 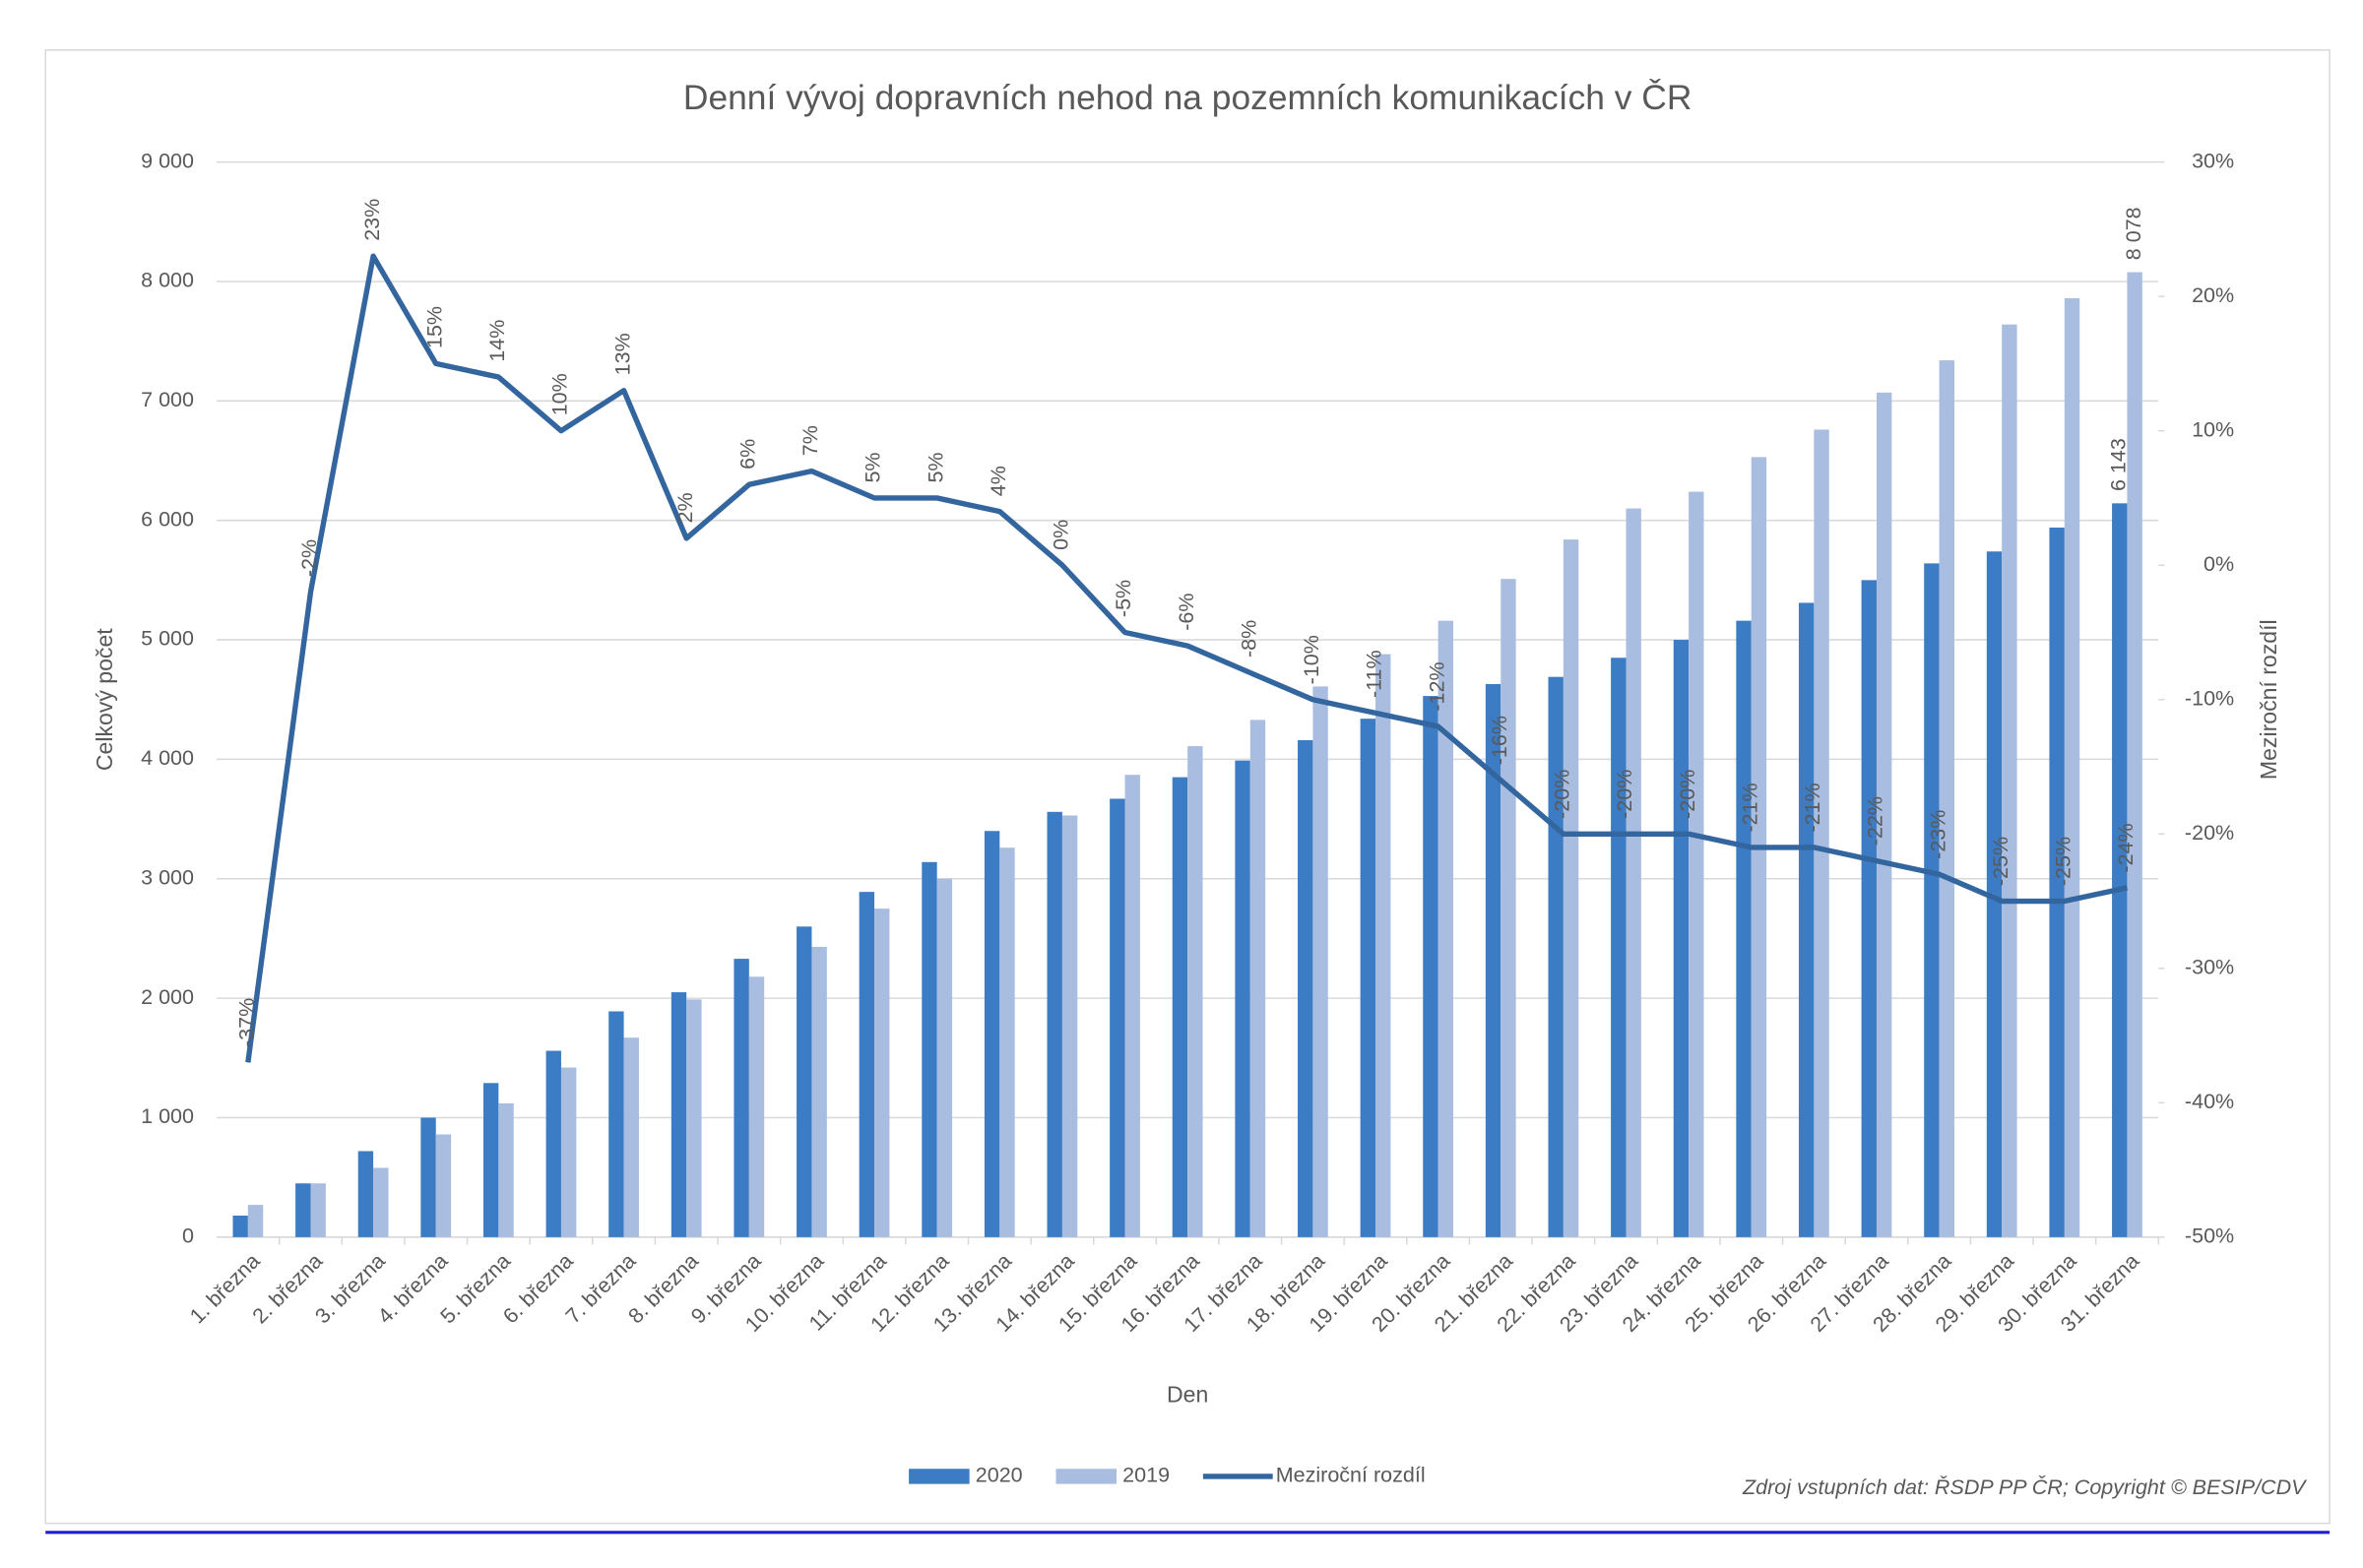 I want to click on x-axis-title: Den, so click(x=1187, y=1394).